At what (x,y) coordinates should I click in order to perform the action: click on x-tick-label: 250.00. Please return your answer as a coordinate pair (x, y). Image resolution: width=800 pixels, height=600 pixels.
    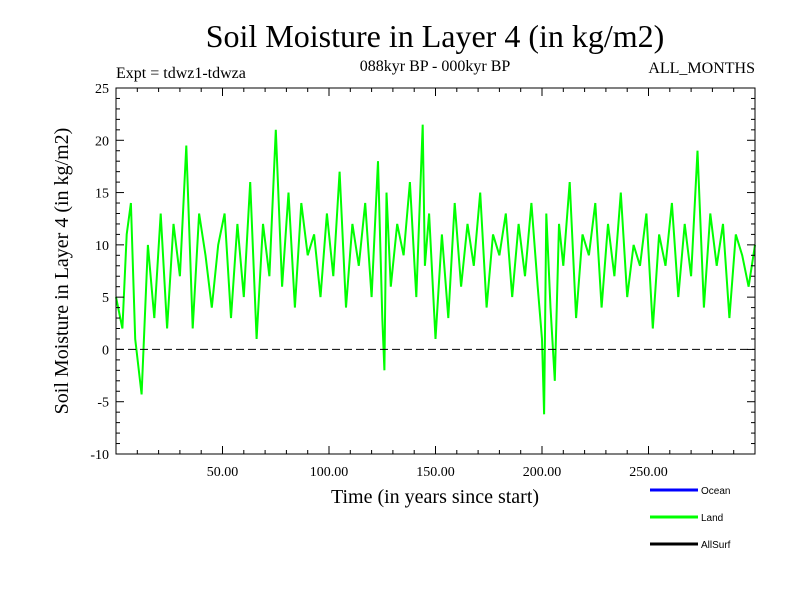
    Looking at the image, I should click on (648, 472).